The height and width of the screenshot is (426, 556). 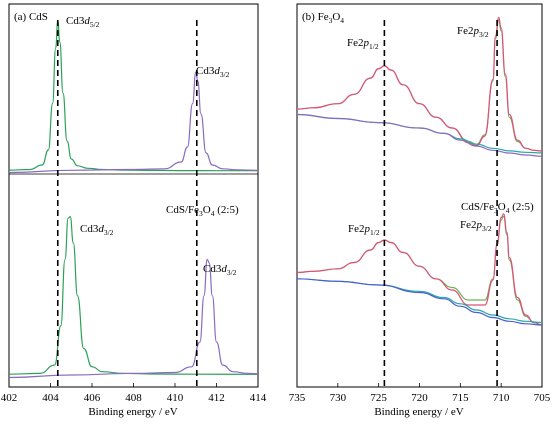 I want to click on panel-a-x-tick-label-5: 412, so click(x=216, y=398).